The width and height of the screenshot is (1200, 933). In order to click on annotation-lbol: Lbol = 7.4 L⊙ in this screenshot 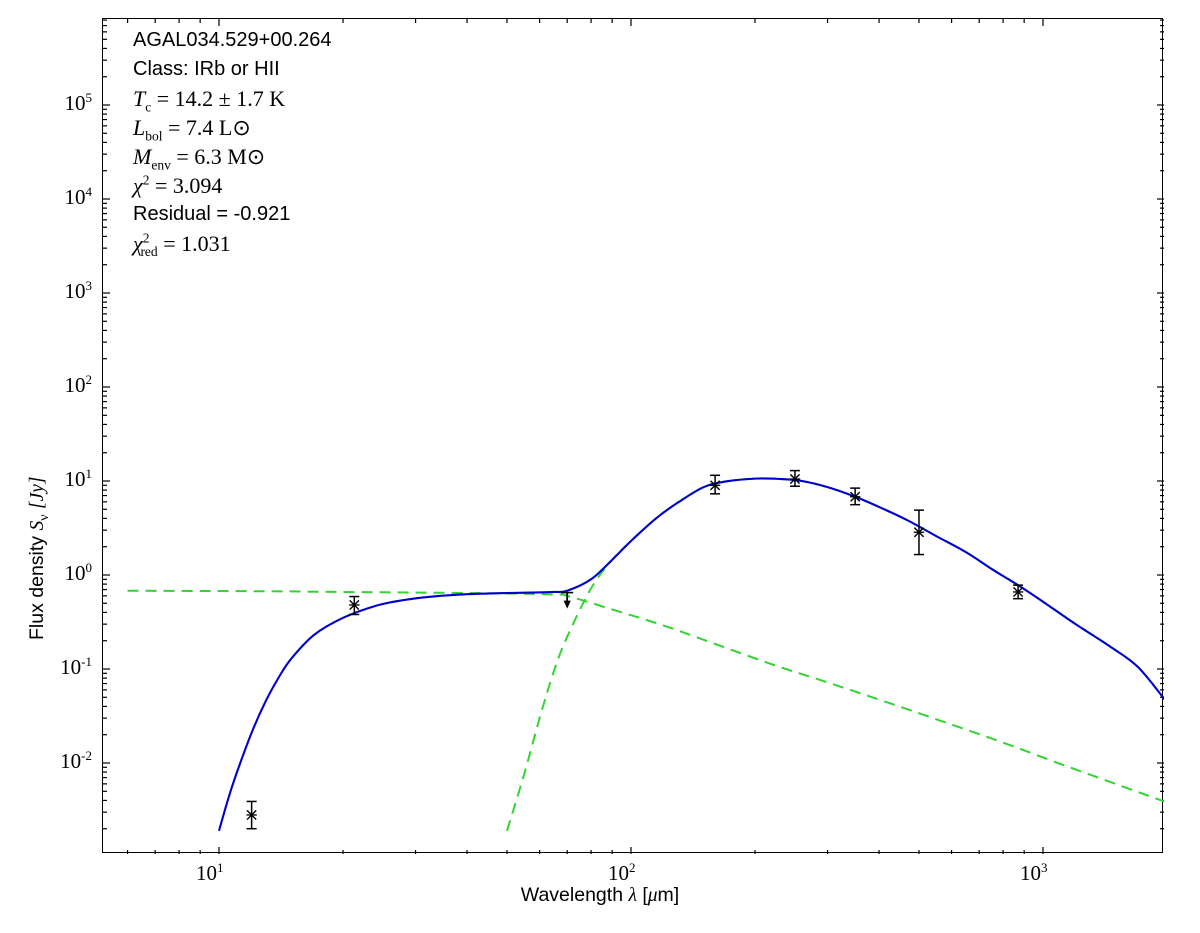, I will do `click(343, 131)`.